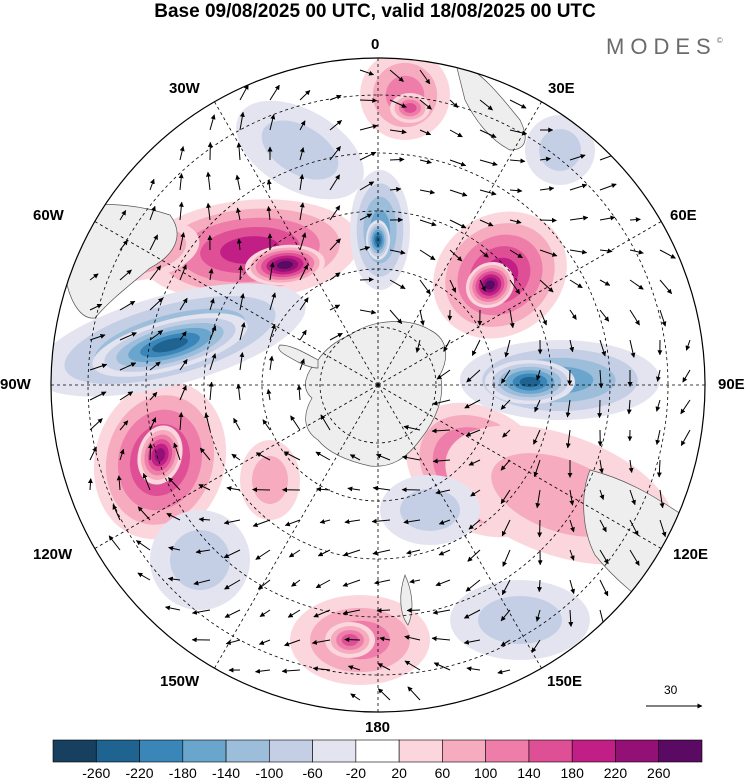 The height and width of the screenshot is (783, 750). I want to click on colorbar-tick-label: 100, so click(485, 773).